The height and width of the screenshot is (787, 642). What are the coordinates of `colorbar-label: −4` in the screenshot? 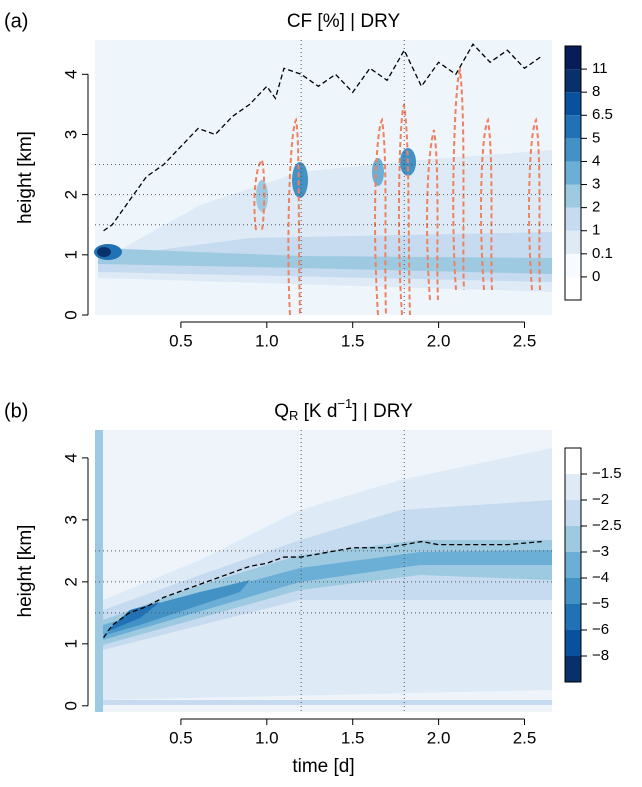 It's located at (600, 577).